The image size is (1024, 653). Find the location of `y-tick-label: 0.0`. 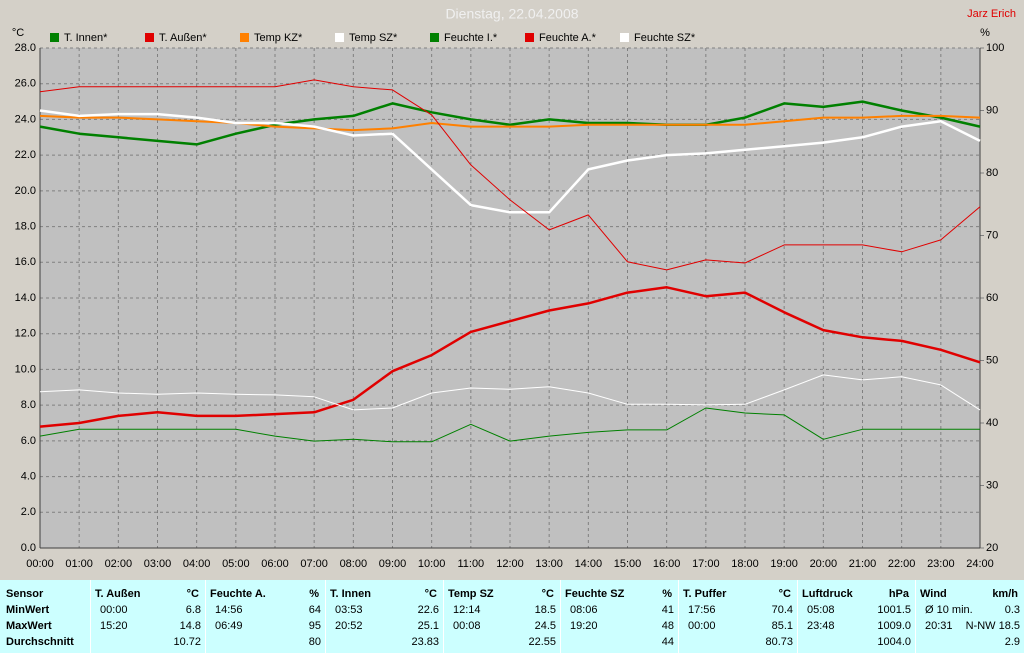

y-tick-label: 0.0 is located at coordinates (28, 548).